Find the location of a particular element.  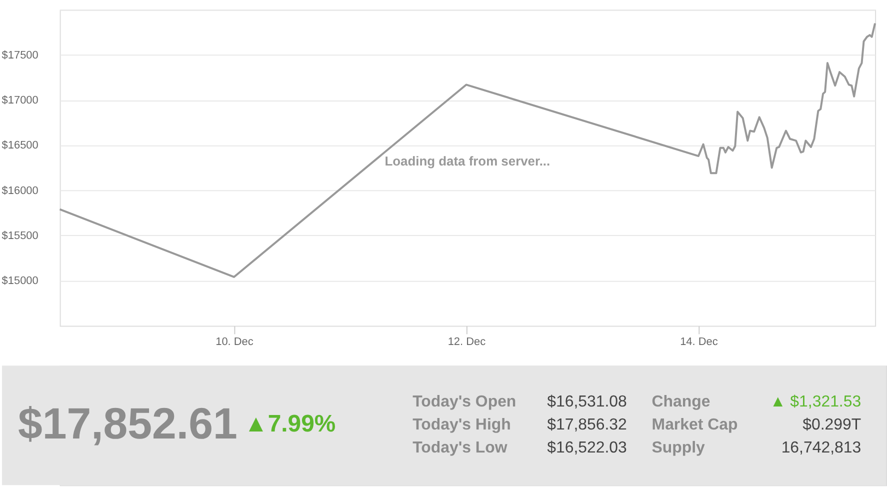

text: $17,852.61 is located at coordinates (128, 423).